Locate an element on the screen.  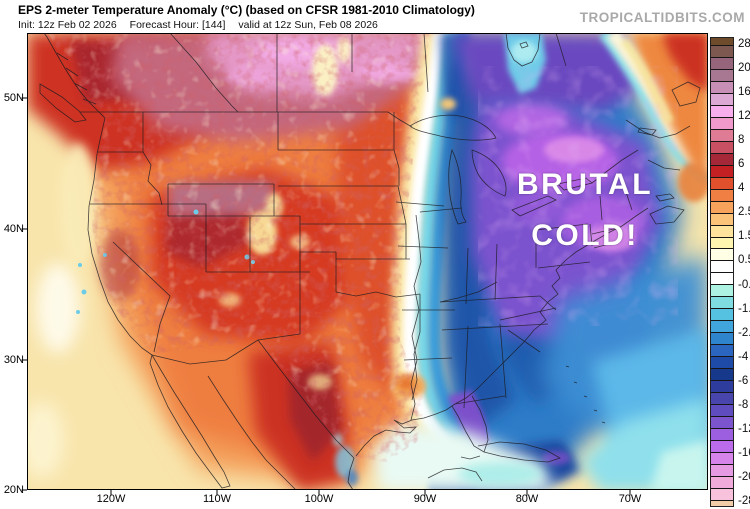
colorbar-tick-label: -12 is located at coordinates (744, 428).